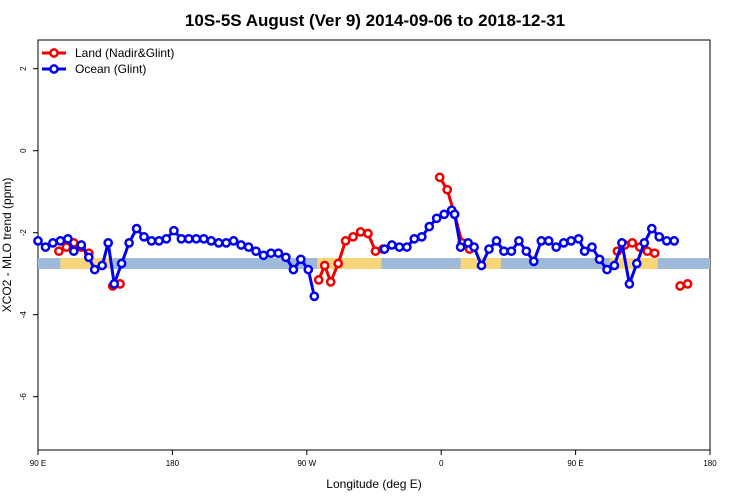 This screenshot has width=750, height=500. What do you see at coordinates (23, 315) in the screenshot?
I see `y-tick-label: -4` at bounding box center [23, 315].